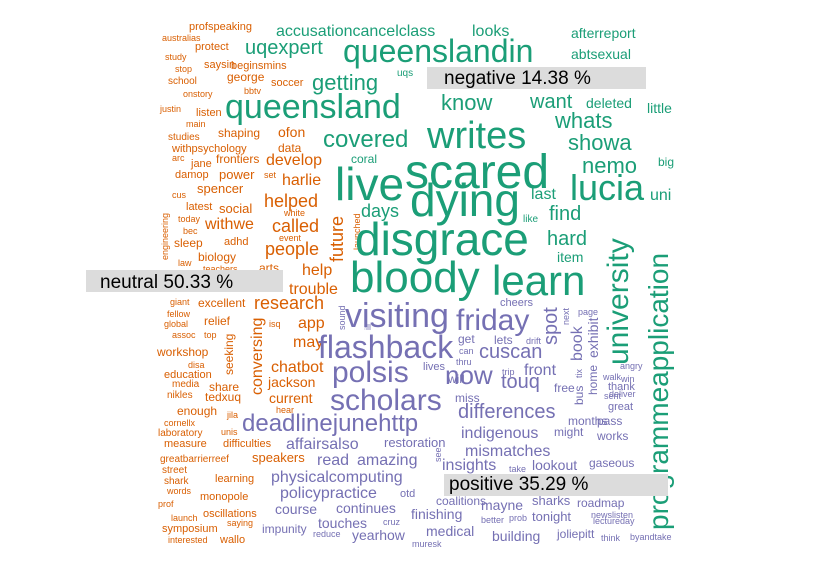  What do you see at coordinates (519, 484) in the screenshot?
I see `category-label-positive: positive 35.29 %` at bounding box center [519, 484].